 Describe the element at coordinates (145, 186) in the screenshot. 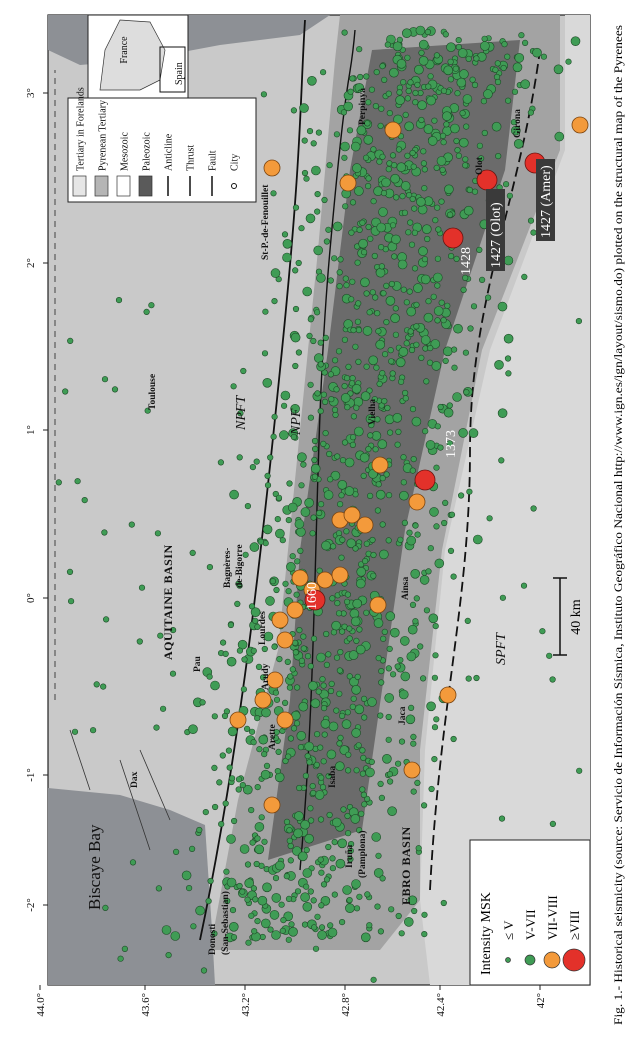

I see `legend-swatch` at that location.